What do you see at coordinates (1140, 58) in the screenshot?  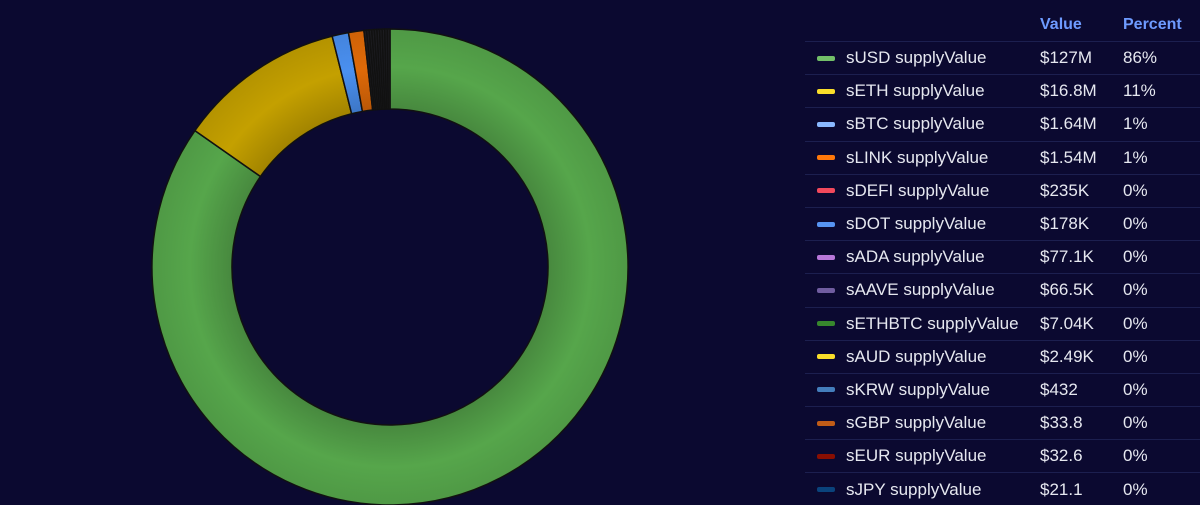 I see `legend-percent: 86%` at bounding box center [1140, 58].